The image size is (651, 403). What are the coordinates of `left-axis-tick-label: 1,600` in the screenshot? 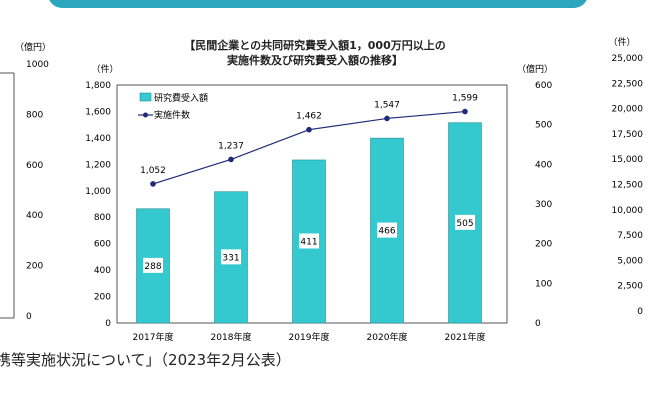 It's located at (98, 112).